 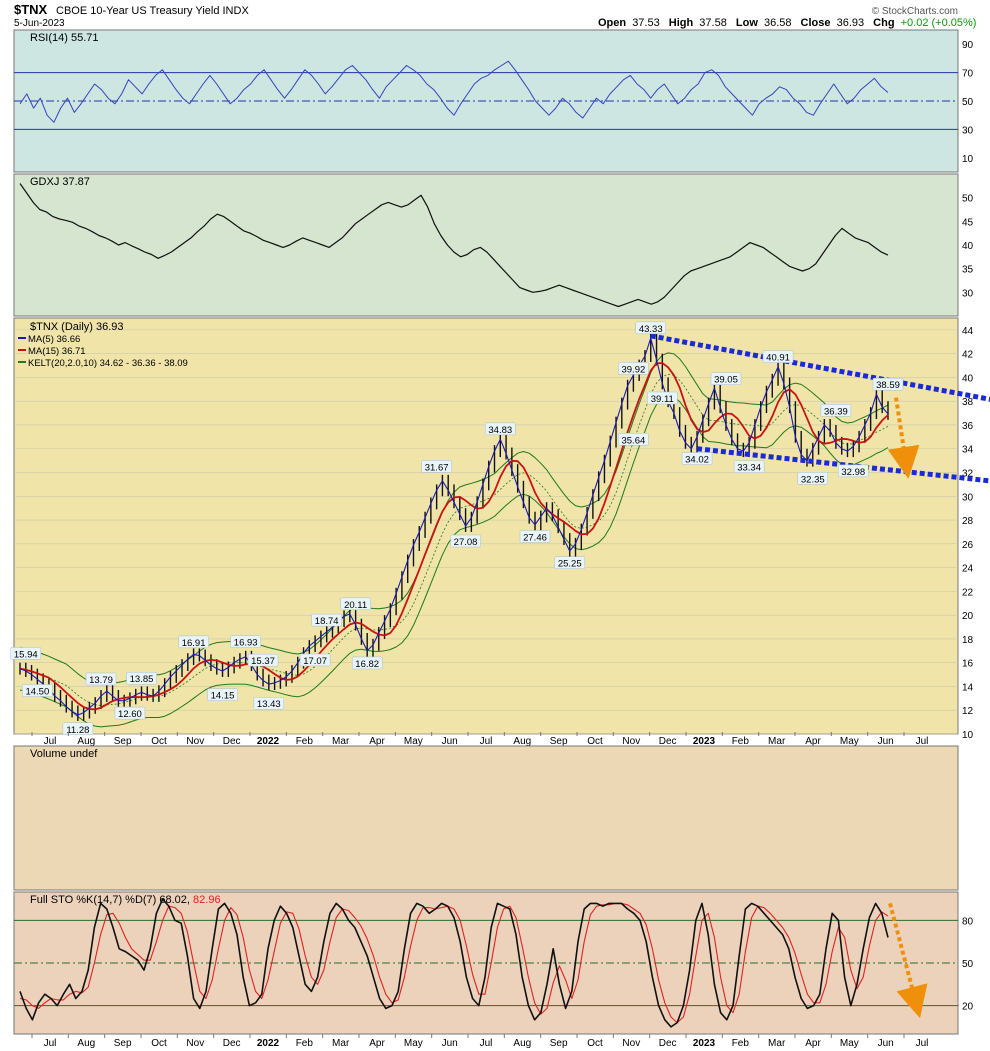 I want to click on xaxis-bottom-label: Jun, so click(x=450, y=1043).